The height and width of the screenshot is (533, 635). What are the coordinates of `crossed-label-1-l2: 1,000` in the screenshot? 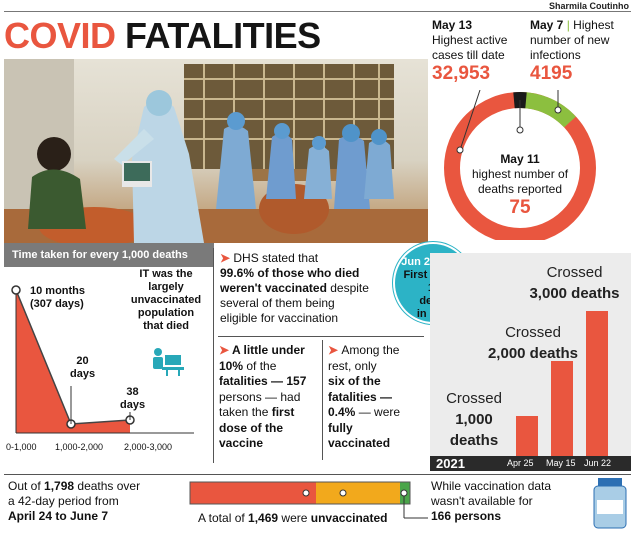 It's located at (474, 419).